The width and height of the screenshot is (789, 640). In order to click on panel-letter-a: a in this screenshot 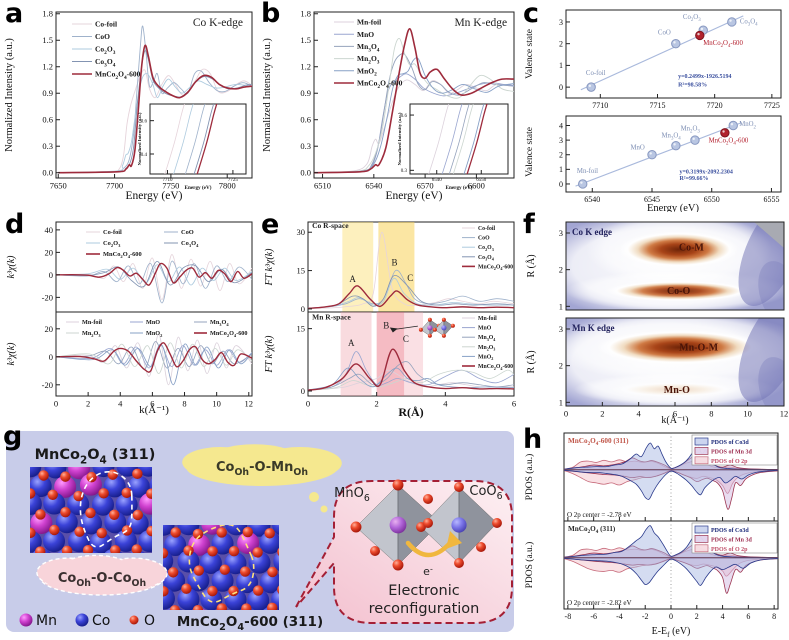, I will do `click(14, 14)`.